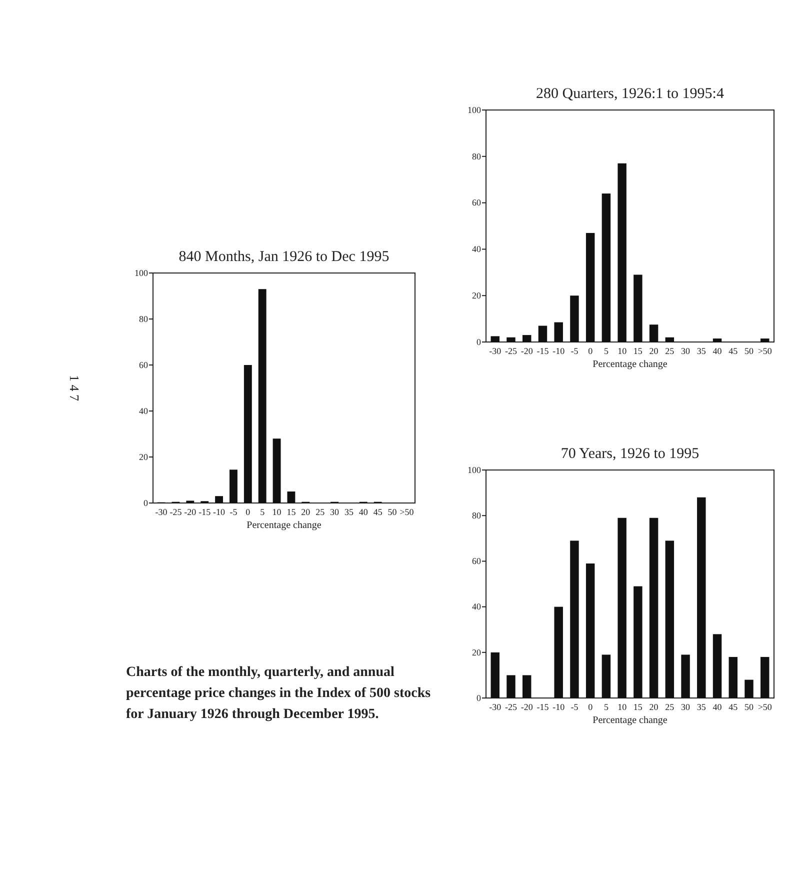  Describe the element at coordinates (630, 94) in the screenshot. I see `chart-title: 280 Quarters, 1926:1 to 1995:4` at that location.